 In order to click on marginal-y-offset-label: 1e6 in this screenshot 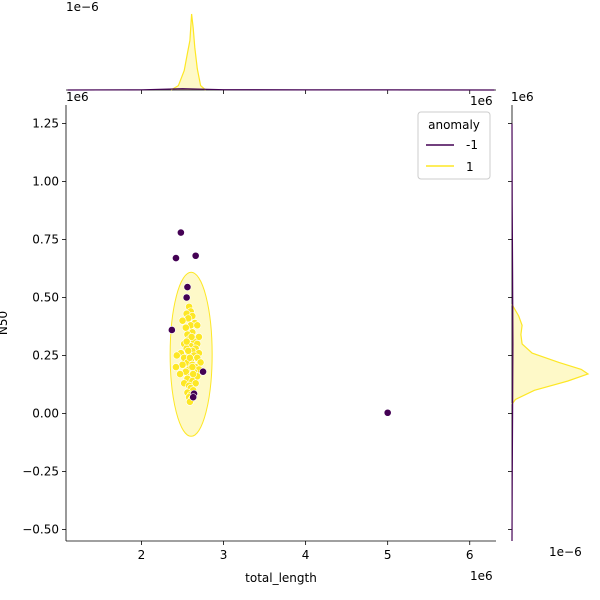, I will do `click(522, 97)`.